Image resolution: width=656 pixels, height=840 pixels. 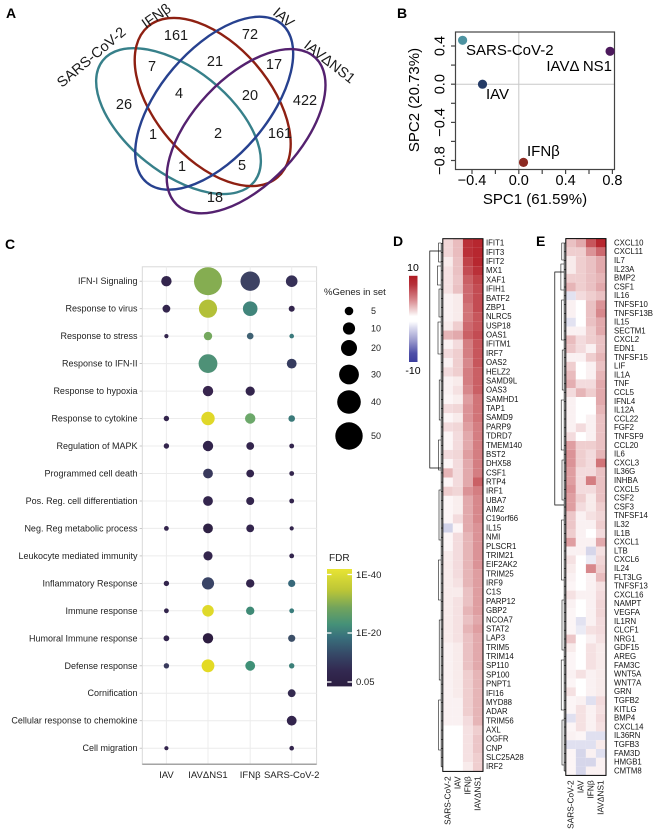 What do you see at coordinates (626, 445) in the screenshot?
I see `svg-text: CCL20` at bounding box center [626, 445].